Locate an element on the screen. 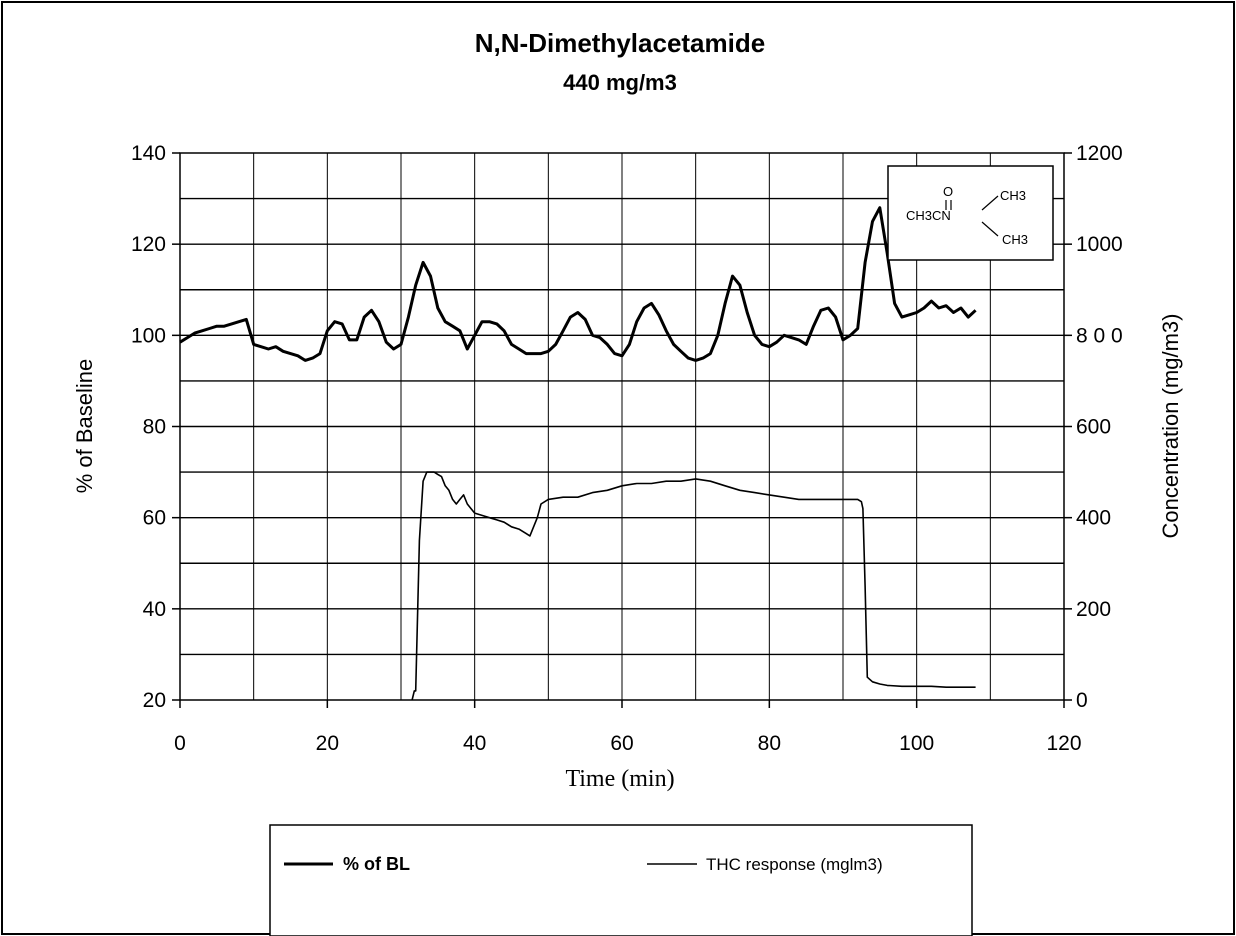  x-tick-label: 40 is located at coordinates (474, 743).